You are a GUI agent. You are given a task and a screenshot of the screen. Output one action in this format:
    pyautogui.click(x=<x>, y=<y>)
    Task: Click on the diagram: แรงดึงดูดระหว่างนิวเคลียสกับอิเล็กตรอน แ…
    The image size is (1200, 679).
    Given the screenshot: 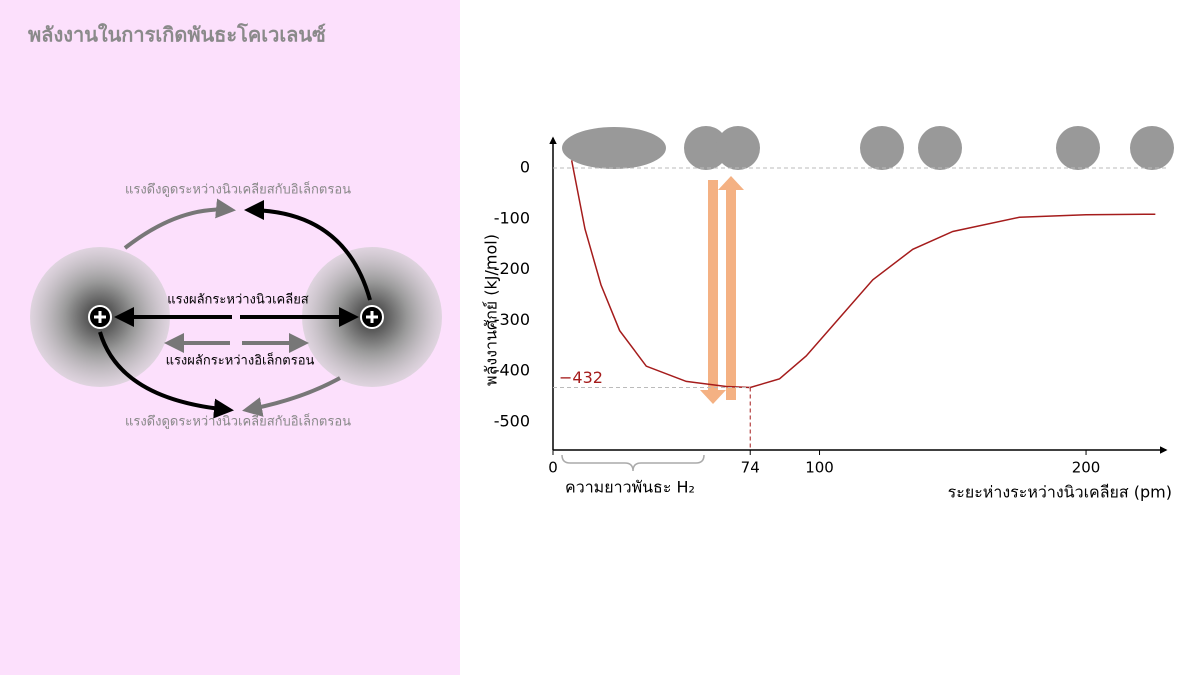 What is the action you would take?
    pyautogui.click(x=236, y=305)
    